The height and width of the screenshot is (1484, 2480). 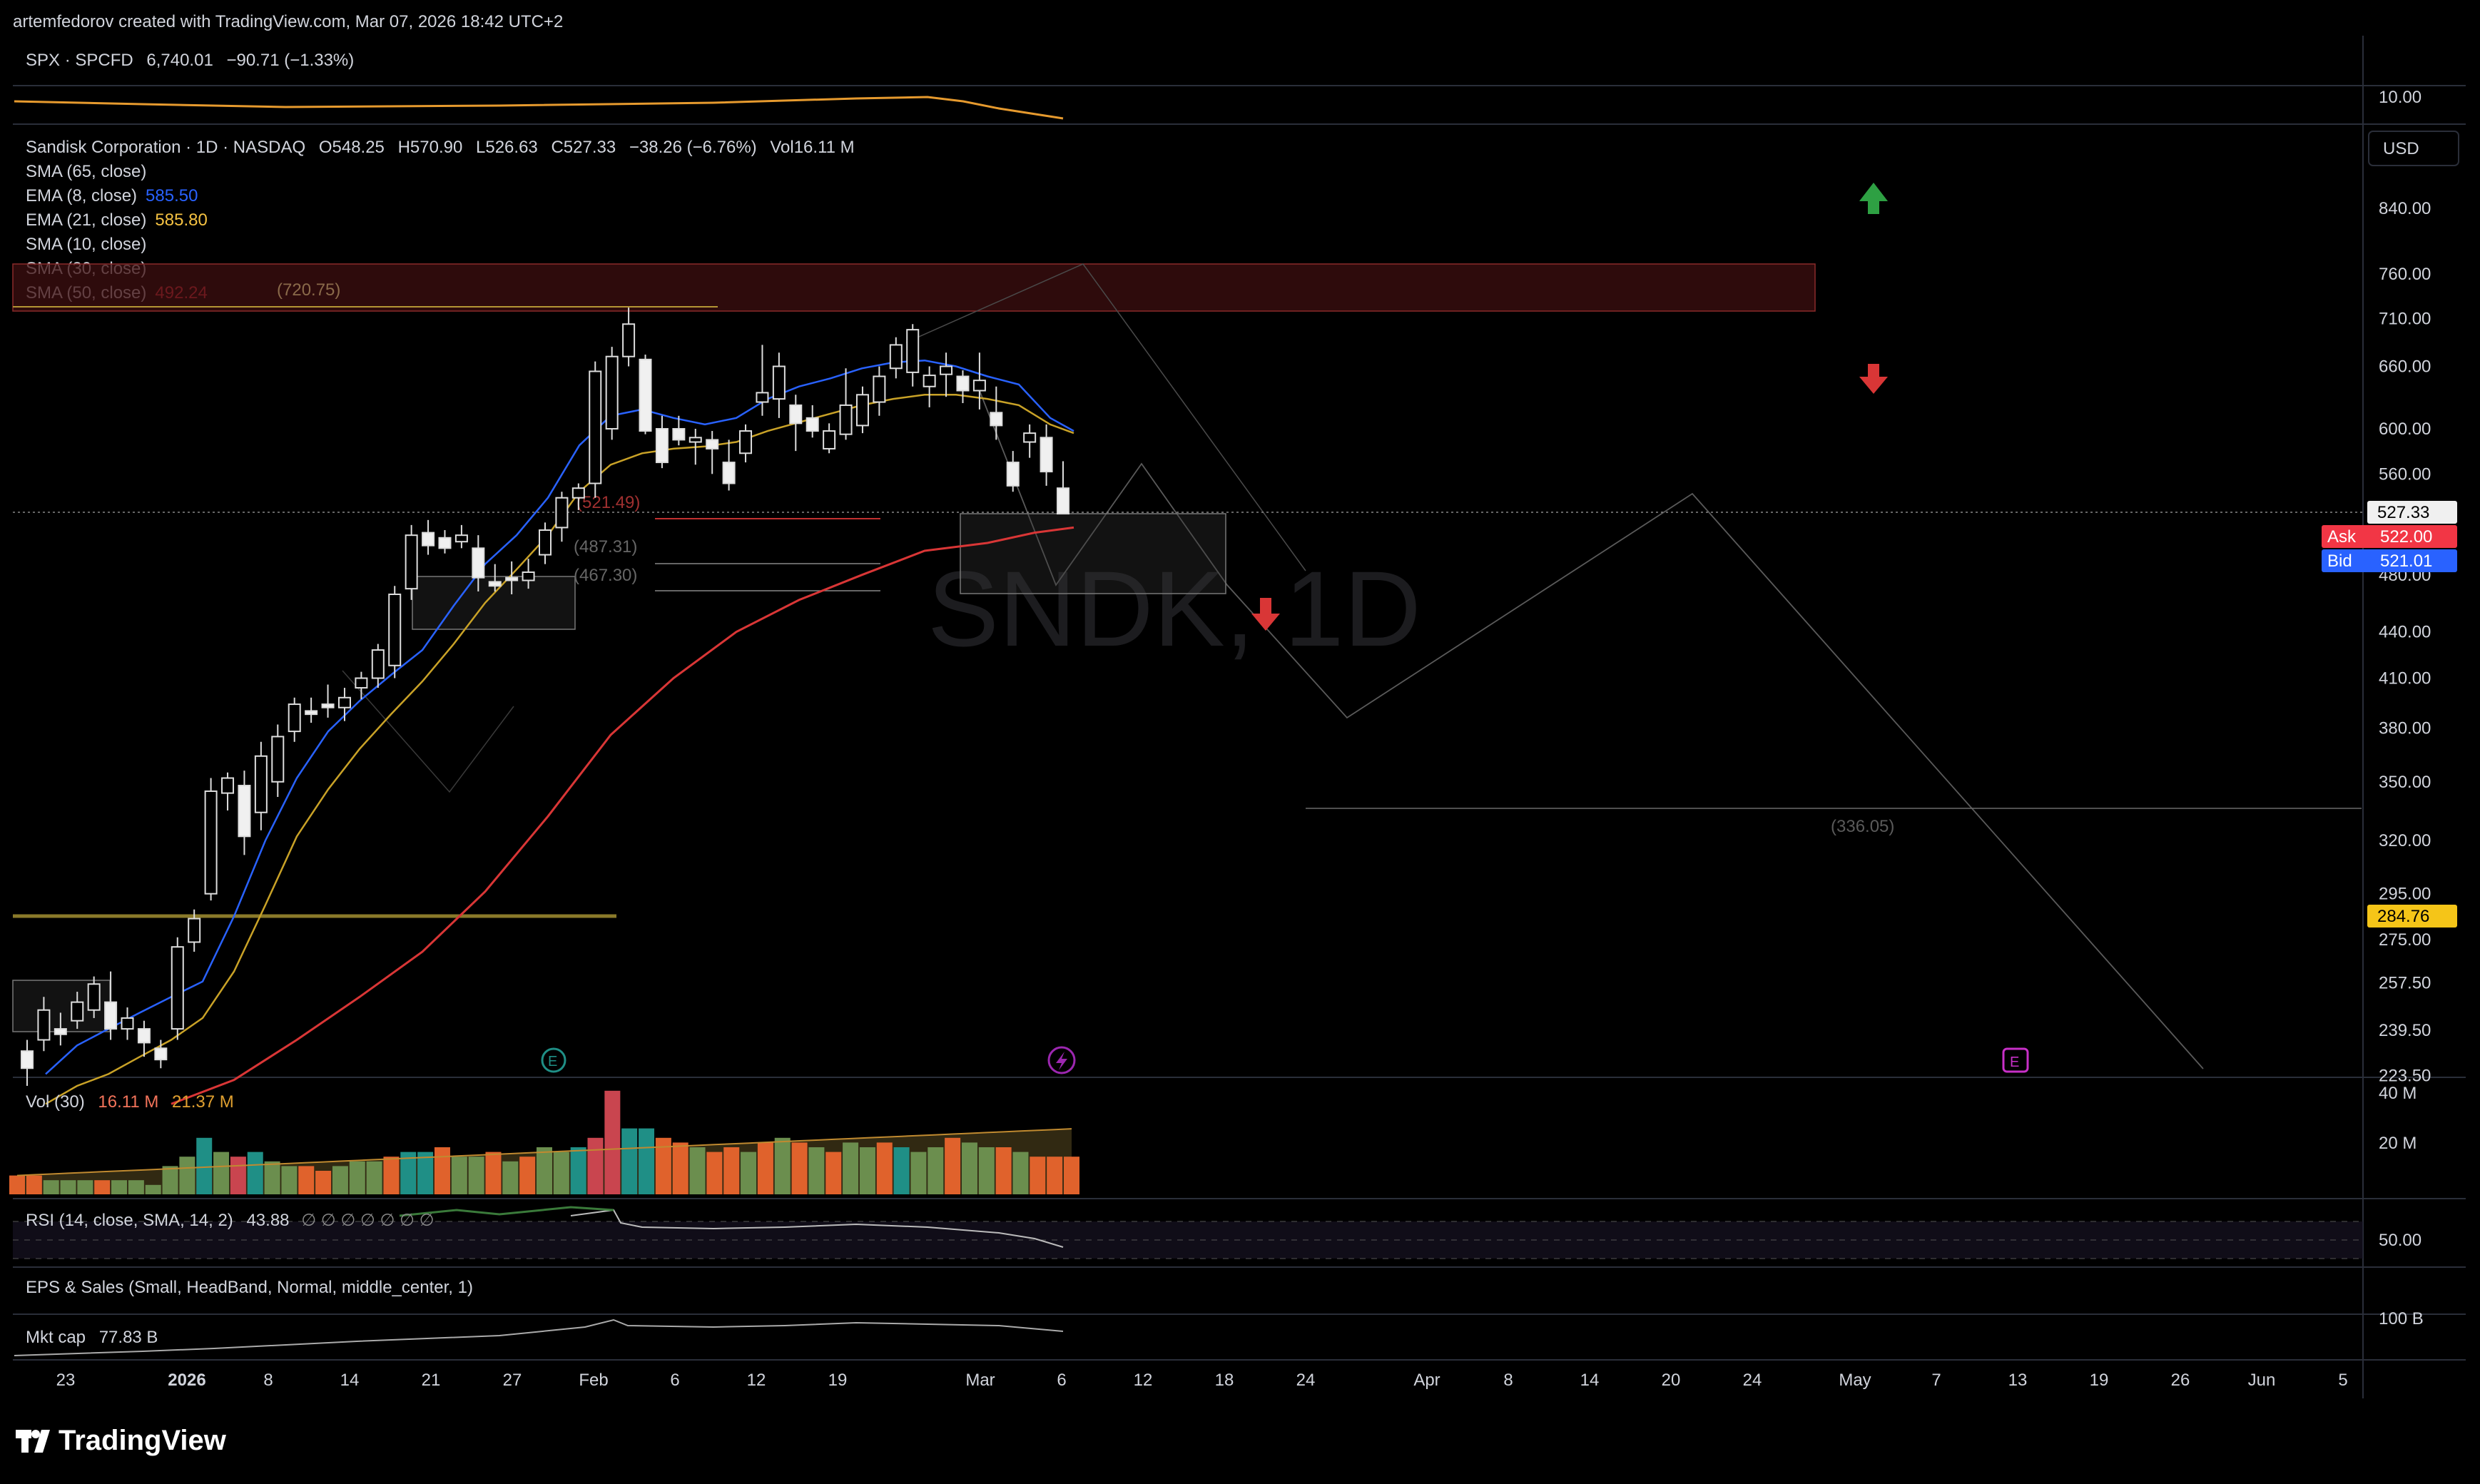 What do you see at coordinates (2339, 561) in the screenshot?
I see `bid-label: Bid` at bounding box center [2339, 561].